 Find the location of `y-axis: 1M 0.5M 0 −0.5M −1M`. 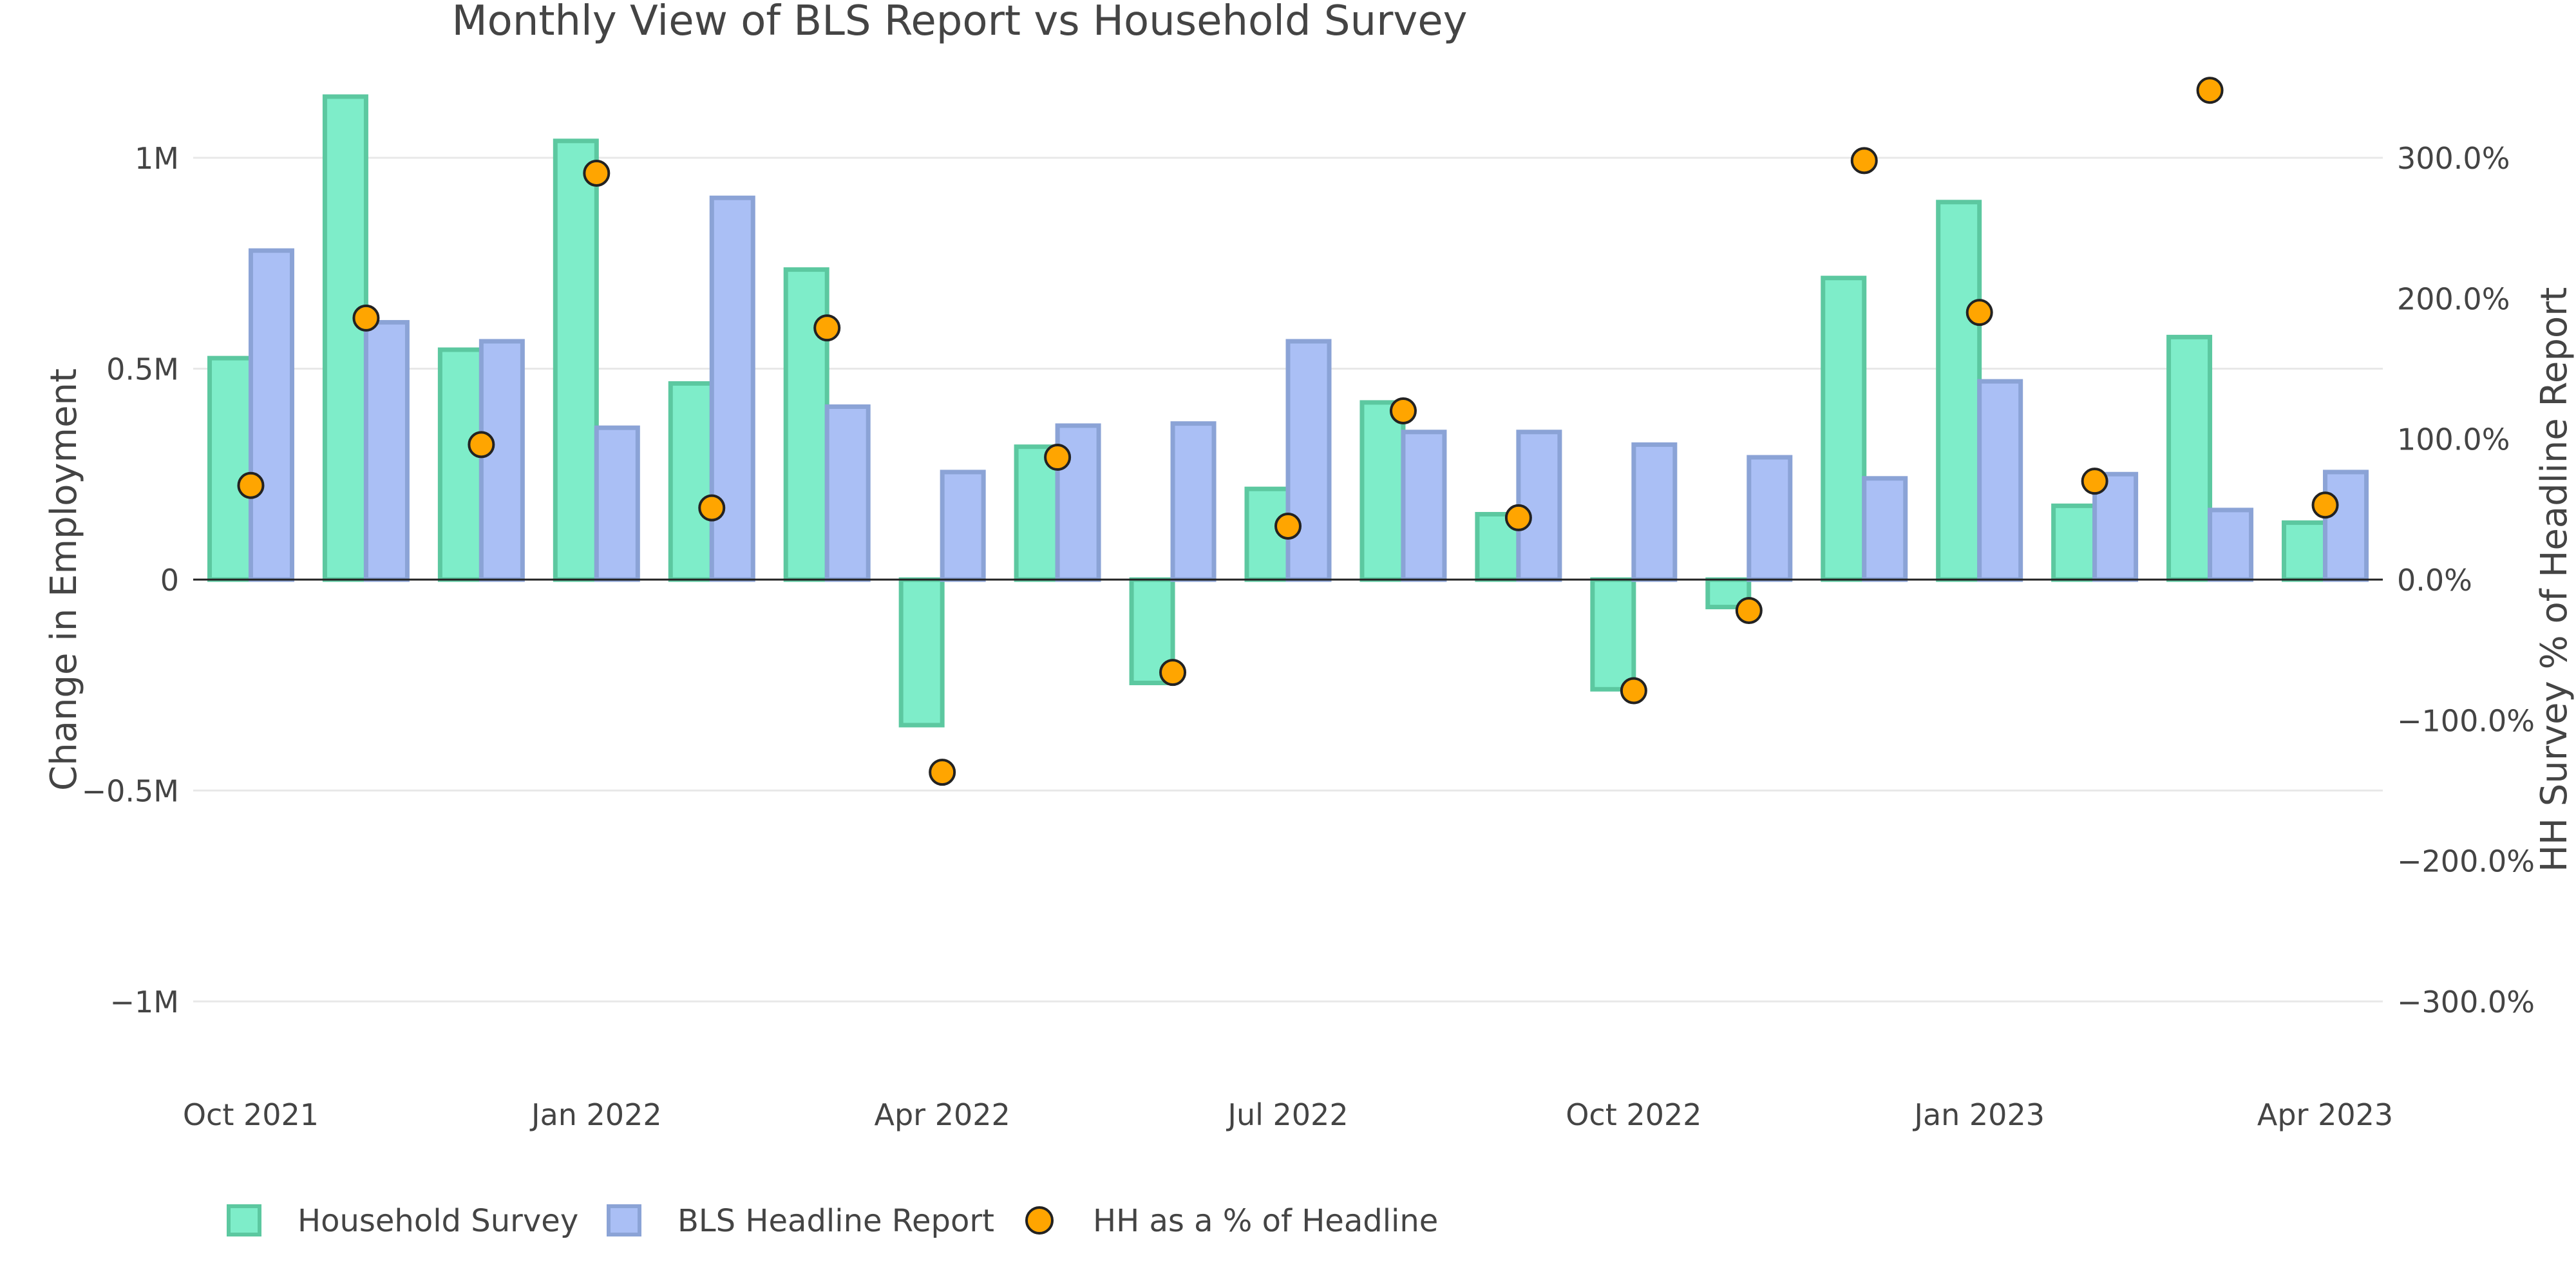

y-axis: 1M 0.5M 0 −0.5M −1M is located at coordinates (130, 580).